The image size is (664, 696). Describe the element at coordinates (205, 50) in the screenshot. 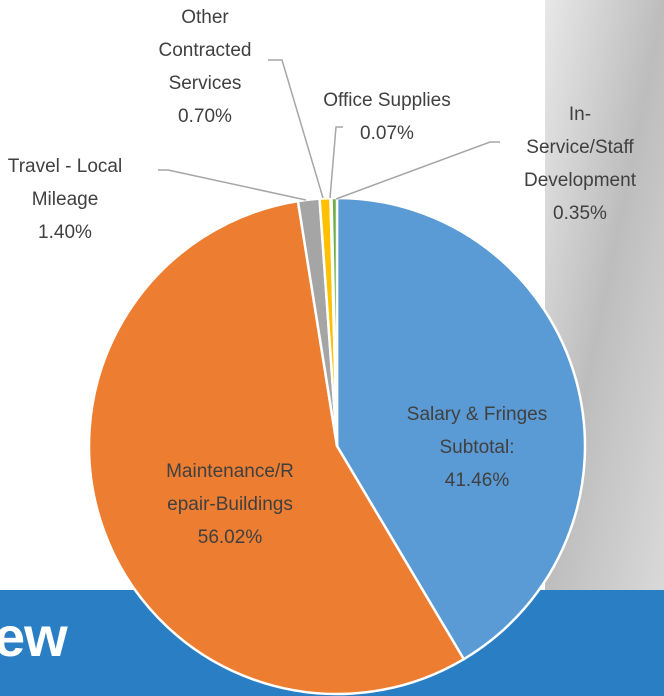

I see `category-label: Other Contracted Services` at that location.